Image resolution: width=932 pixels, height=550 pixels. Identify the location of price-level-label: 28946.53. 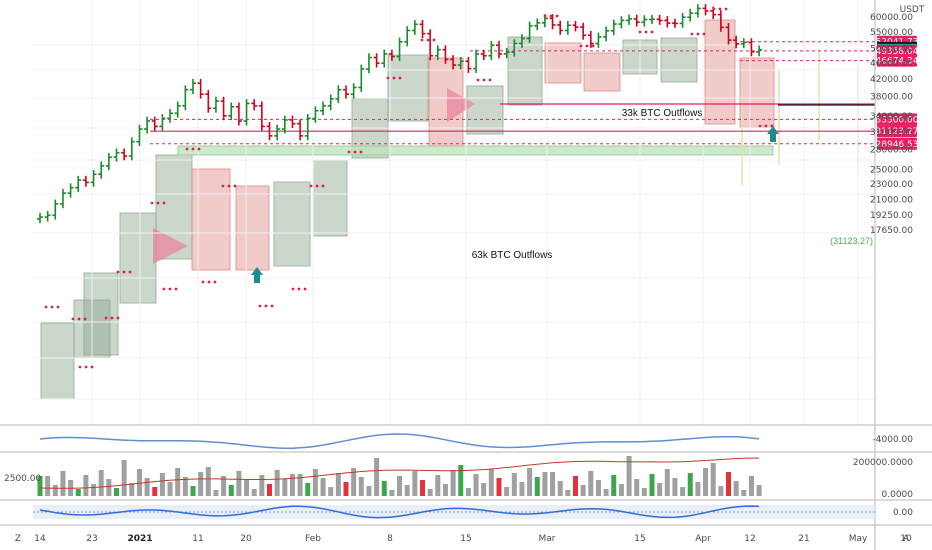
(897, 143).